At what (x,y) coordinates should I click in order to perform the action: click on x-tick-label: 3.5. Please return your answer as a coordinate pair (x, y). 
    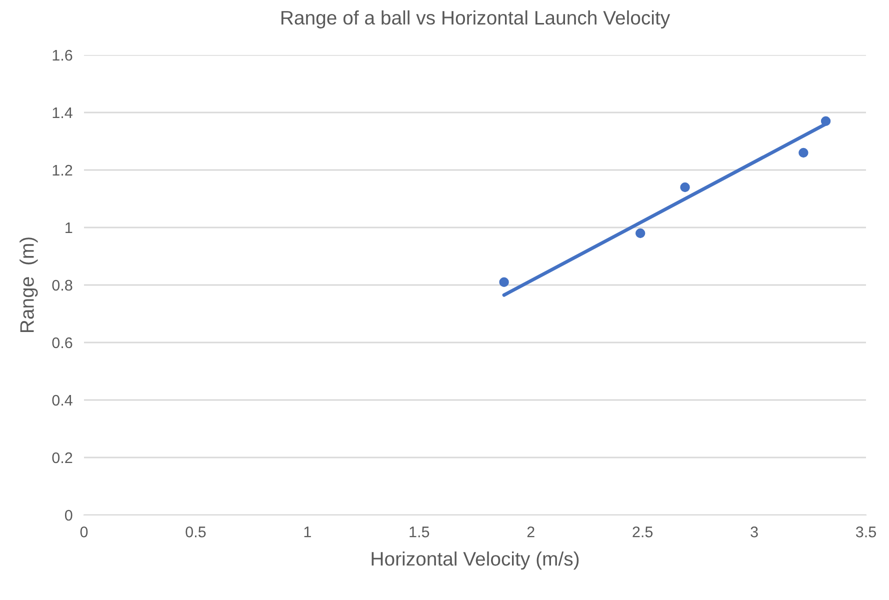
    Looking at the image, I should click on (866, 532).